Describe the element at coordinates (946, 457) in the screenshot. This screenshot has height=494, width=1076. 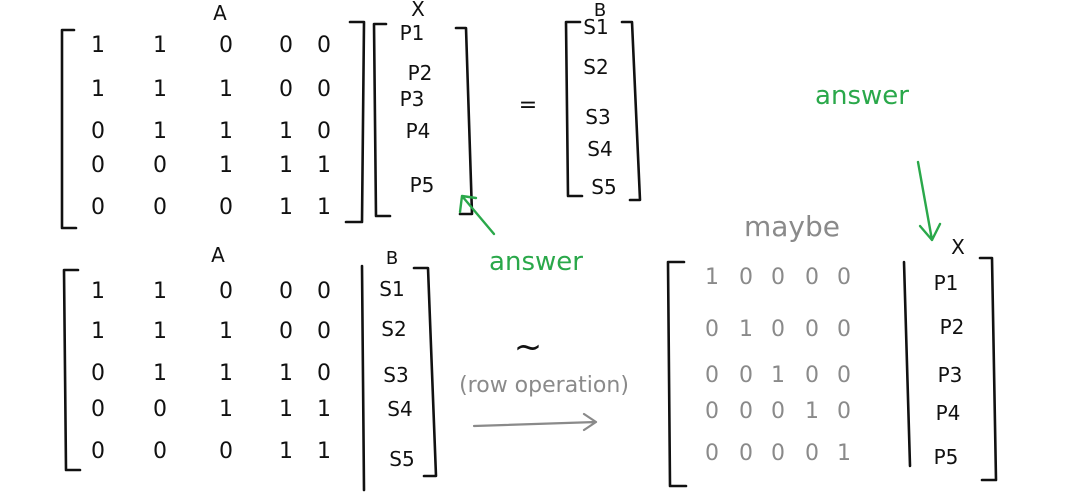
I see `result-x-entry-5: P5` at that location.